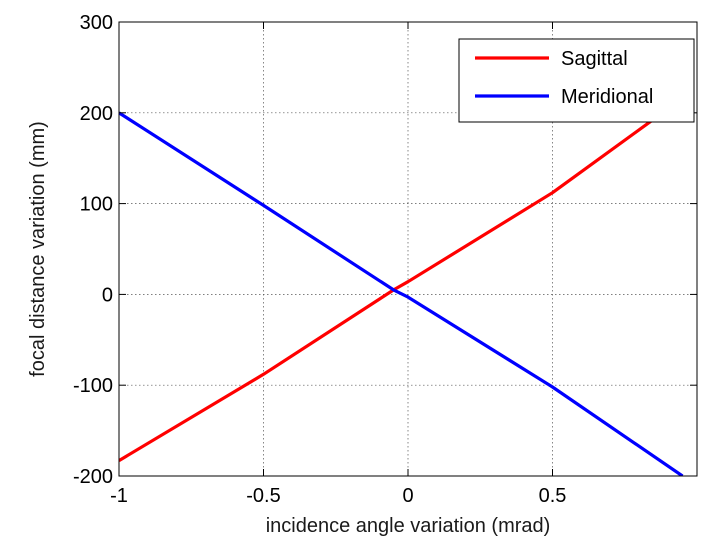 The width and height of the screenshot is (701, 544). What do you see at coordinates (408, 526) in the screenshot?
I see `x-axis-label: incidence angle variation (mrad)` at bounding box center [408, 526].